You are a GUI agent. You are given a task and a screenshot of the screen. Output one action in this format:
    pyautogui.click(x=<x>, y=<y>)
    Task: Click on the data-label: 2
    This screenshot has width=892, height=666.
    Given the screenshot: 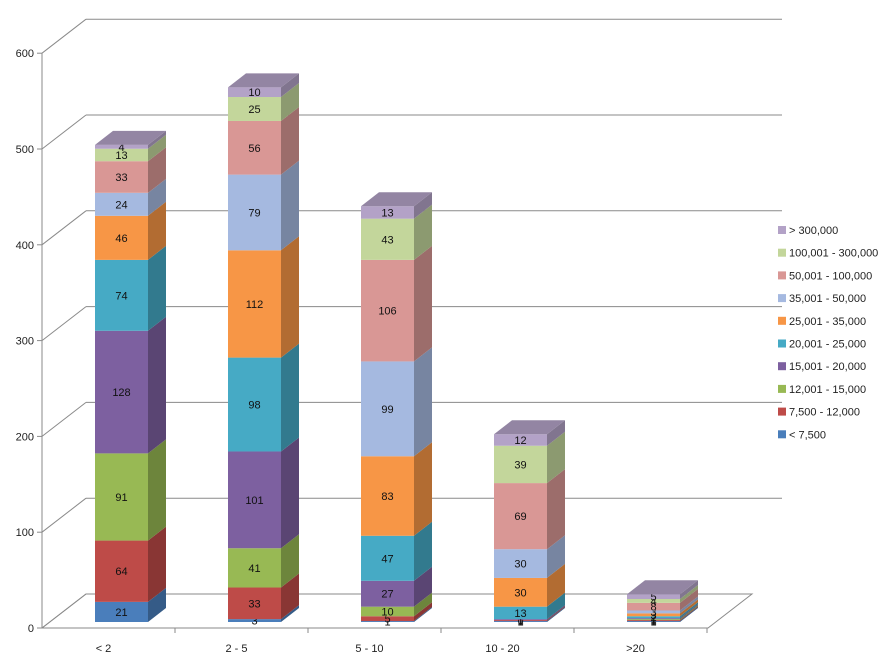 What is the action you would take?
    pyautogui.click(x=653, y=618)
    